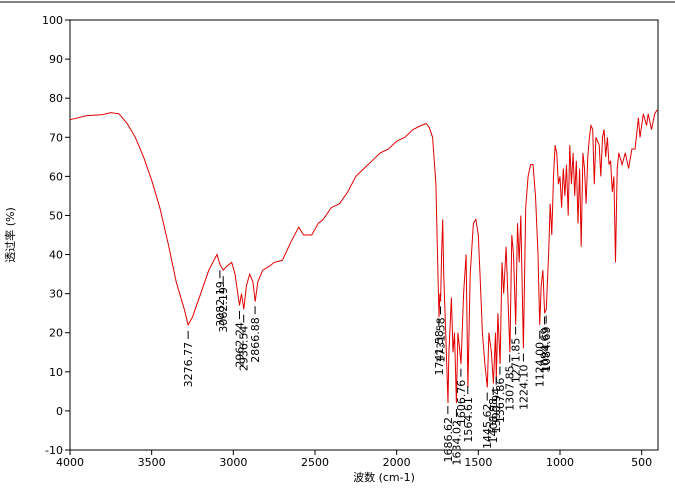 This screenshot has width=675, height=488. Describe the element at coordinates (56, 215) in the screenshot. I see `y-tick-label: 50` at that location.